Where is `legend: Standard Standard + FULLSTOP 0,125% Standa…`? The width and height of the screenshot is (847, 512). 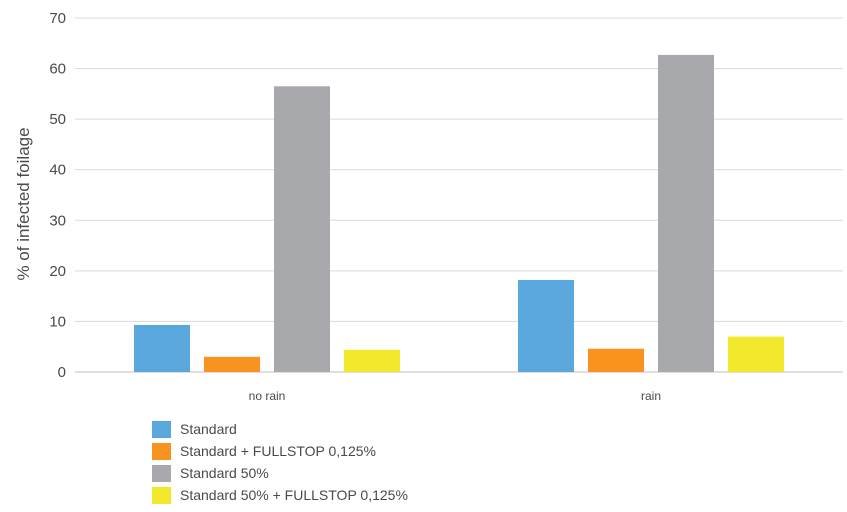 legend: Standard Standard + FULLSTOP 0,125% Standa… is located at coordinates (280, 462).